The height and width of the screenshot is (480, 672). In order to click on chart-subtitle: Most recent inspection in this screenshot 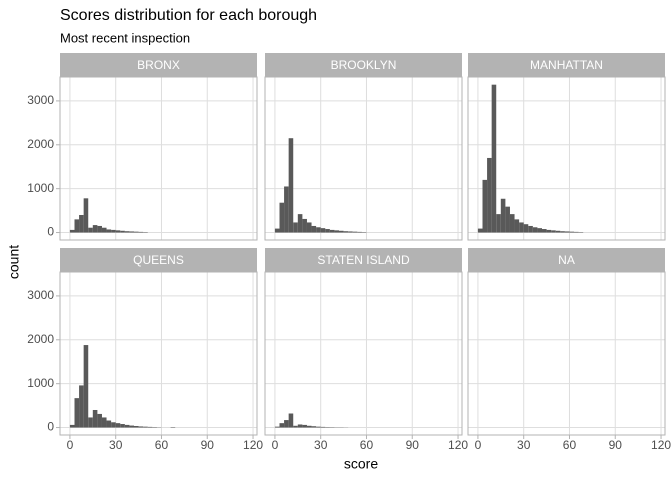, I will do `click(125, 37)`.